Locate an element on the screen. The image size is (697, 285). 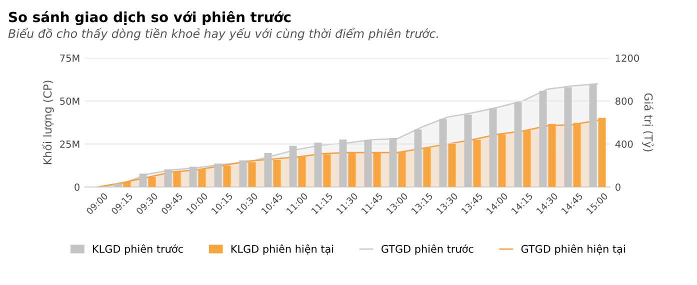
y2-tick-label: 800 is located at coordinates (624, 101).